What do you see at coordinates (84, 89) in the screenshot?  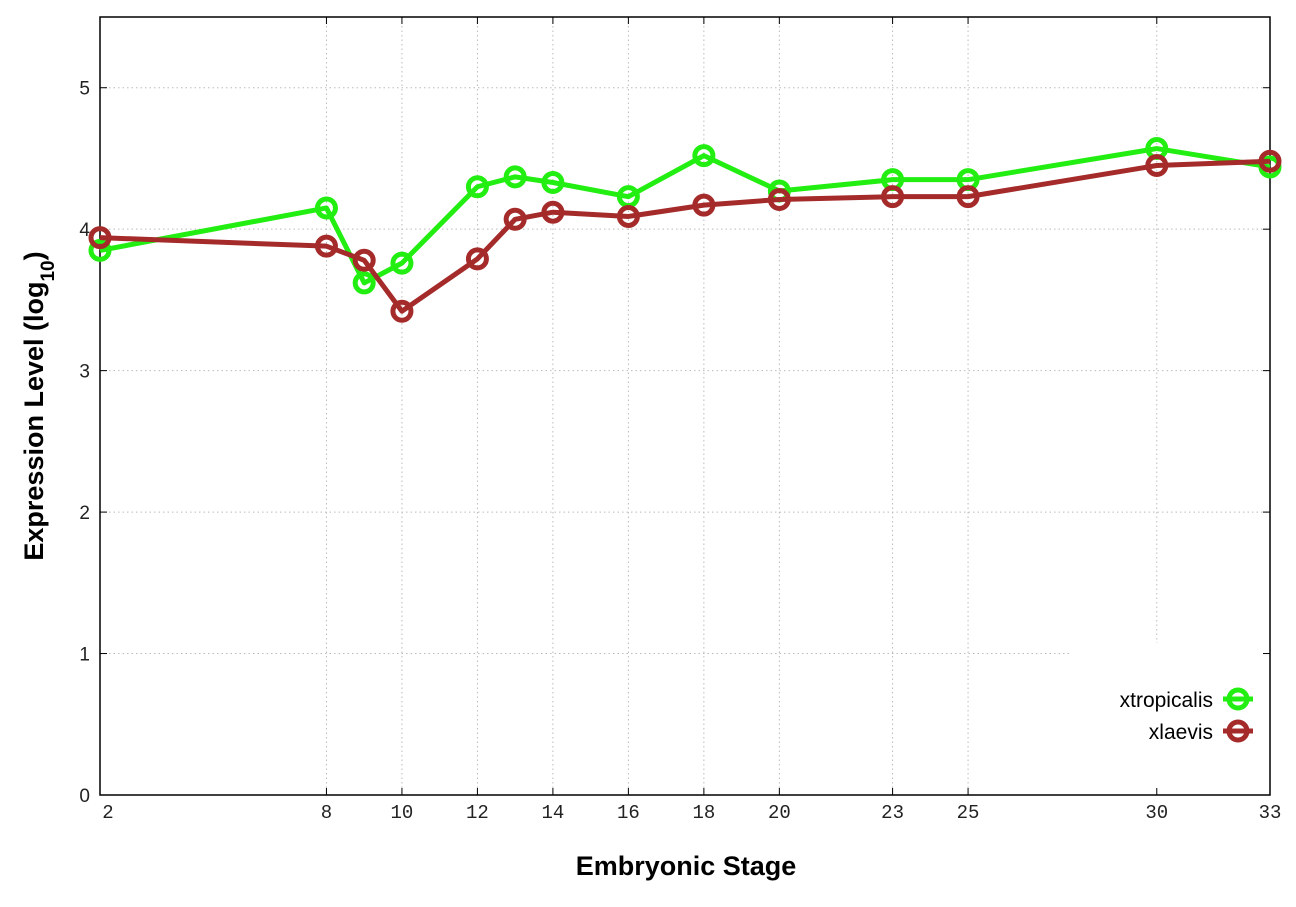 I see `y-tick-label: 5` at bounding box center [84, 89].